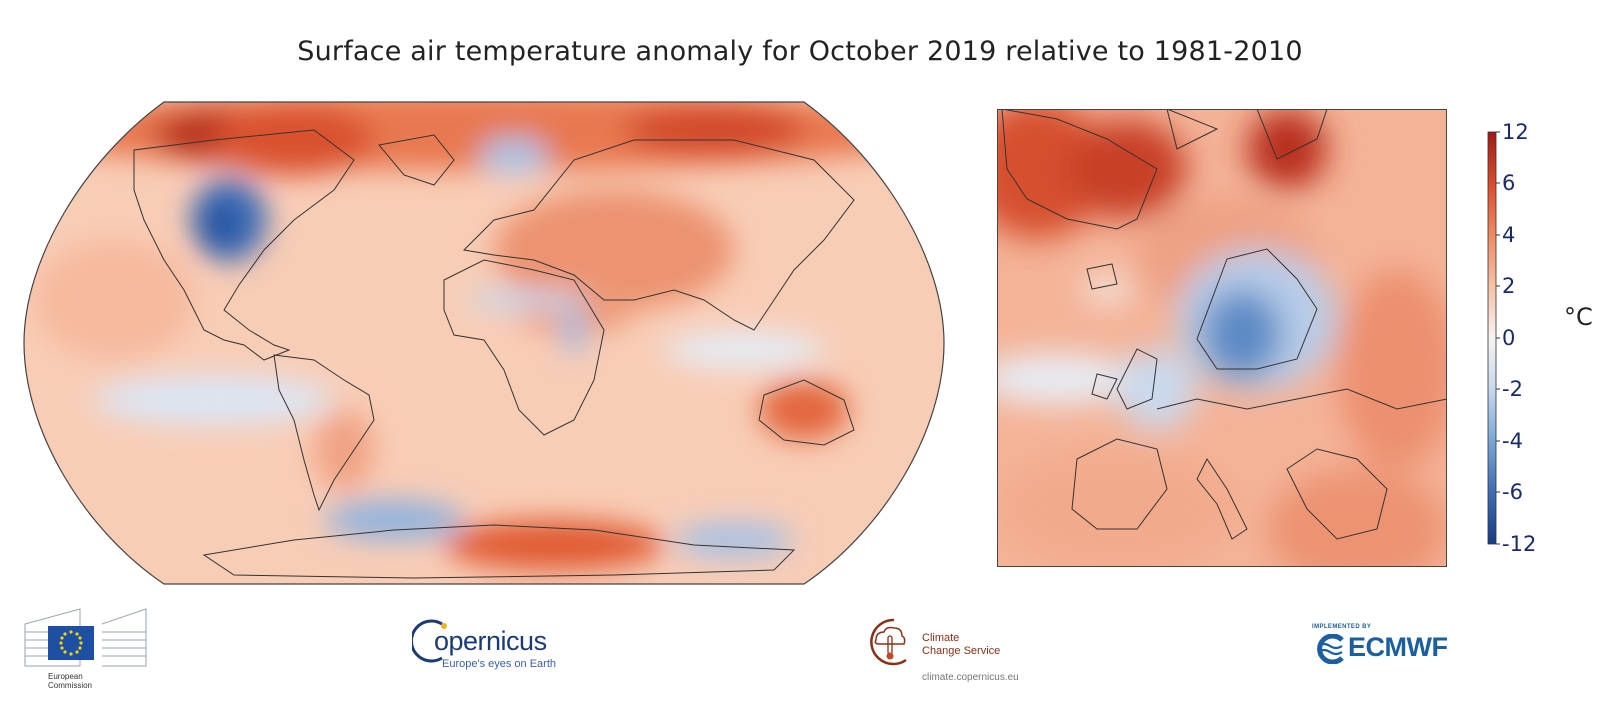 This screenshot has height=703, width=1600. Describe the element at coordinates (961, 644) in the screenshot. I see `c3s-name: Climate Change Service` at that location.